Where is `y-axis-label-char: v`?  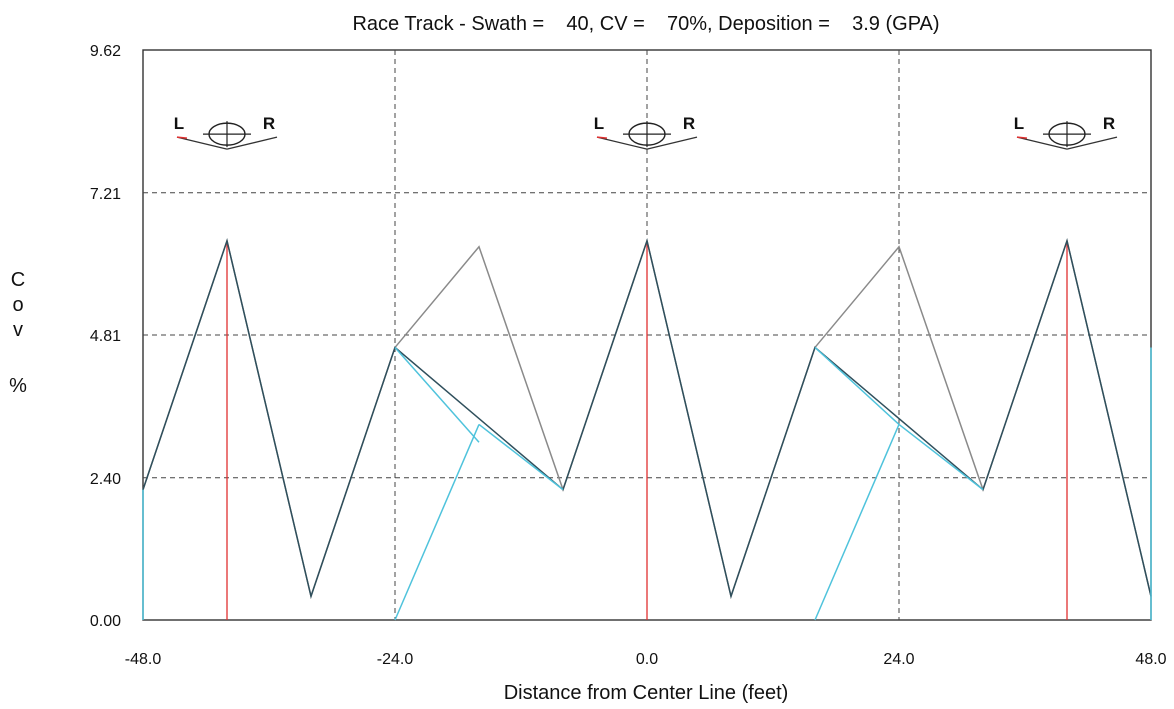
y-axis-label-char: v is located at coordinates (18, 330).